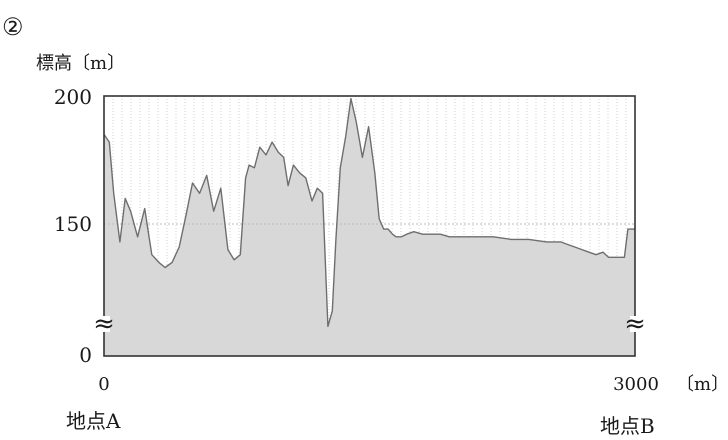 Image resolution: width=728 pixels, height=440 pixels. Describe the element at coordinates (80, 63) in the screenshot. I see `y-axis-label: 標高〔m〕` at that location.